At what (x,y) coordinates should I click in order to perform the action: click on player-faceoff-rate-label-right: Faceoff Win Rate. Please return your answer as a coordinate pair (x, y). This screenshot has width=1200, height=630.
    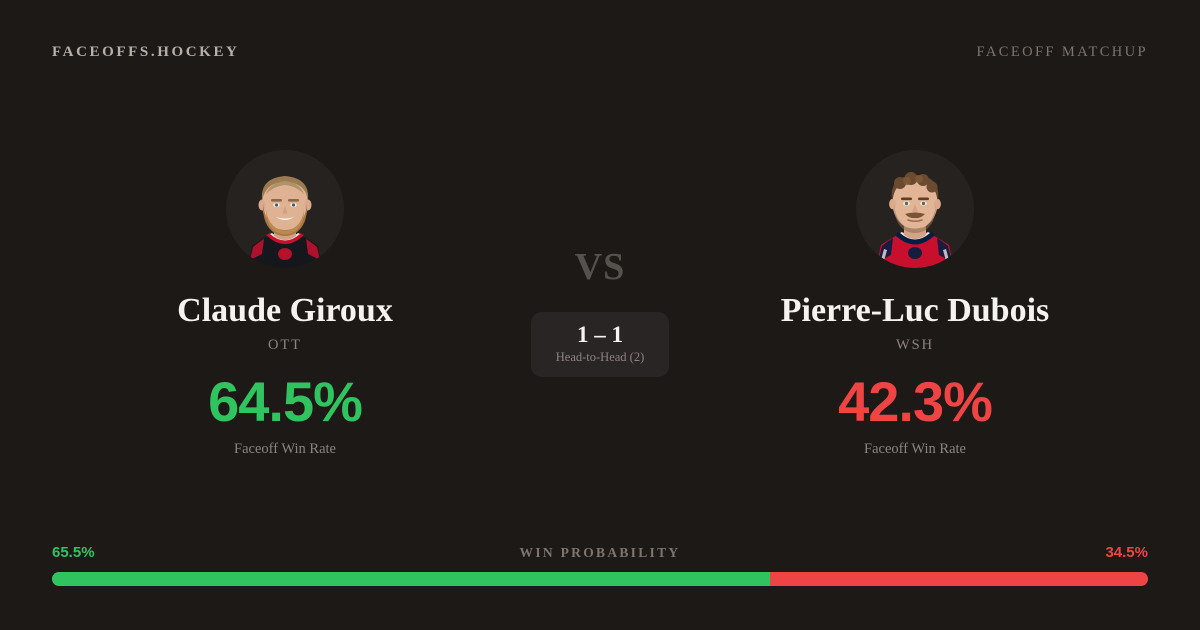
    Looking at the image, I should click on (915, 449).